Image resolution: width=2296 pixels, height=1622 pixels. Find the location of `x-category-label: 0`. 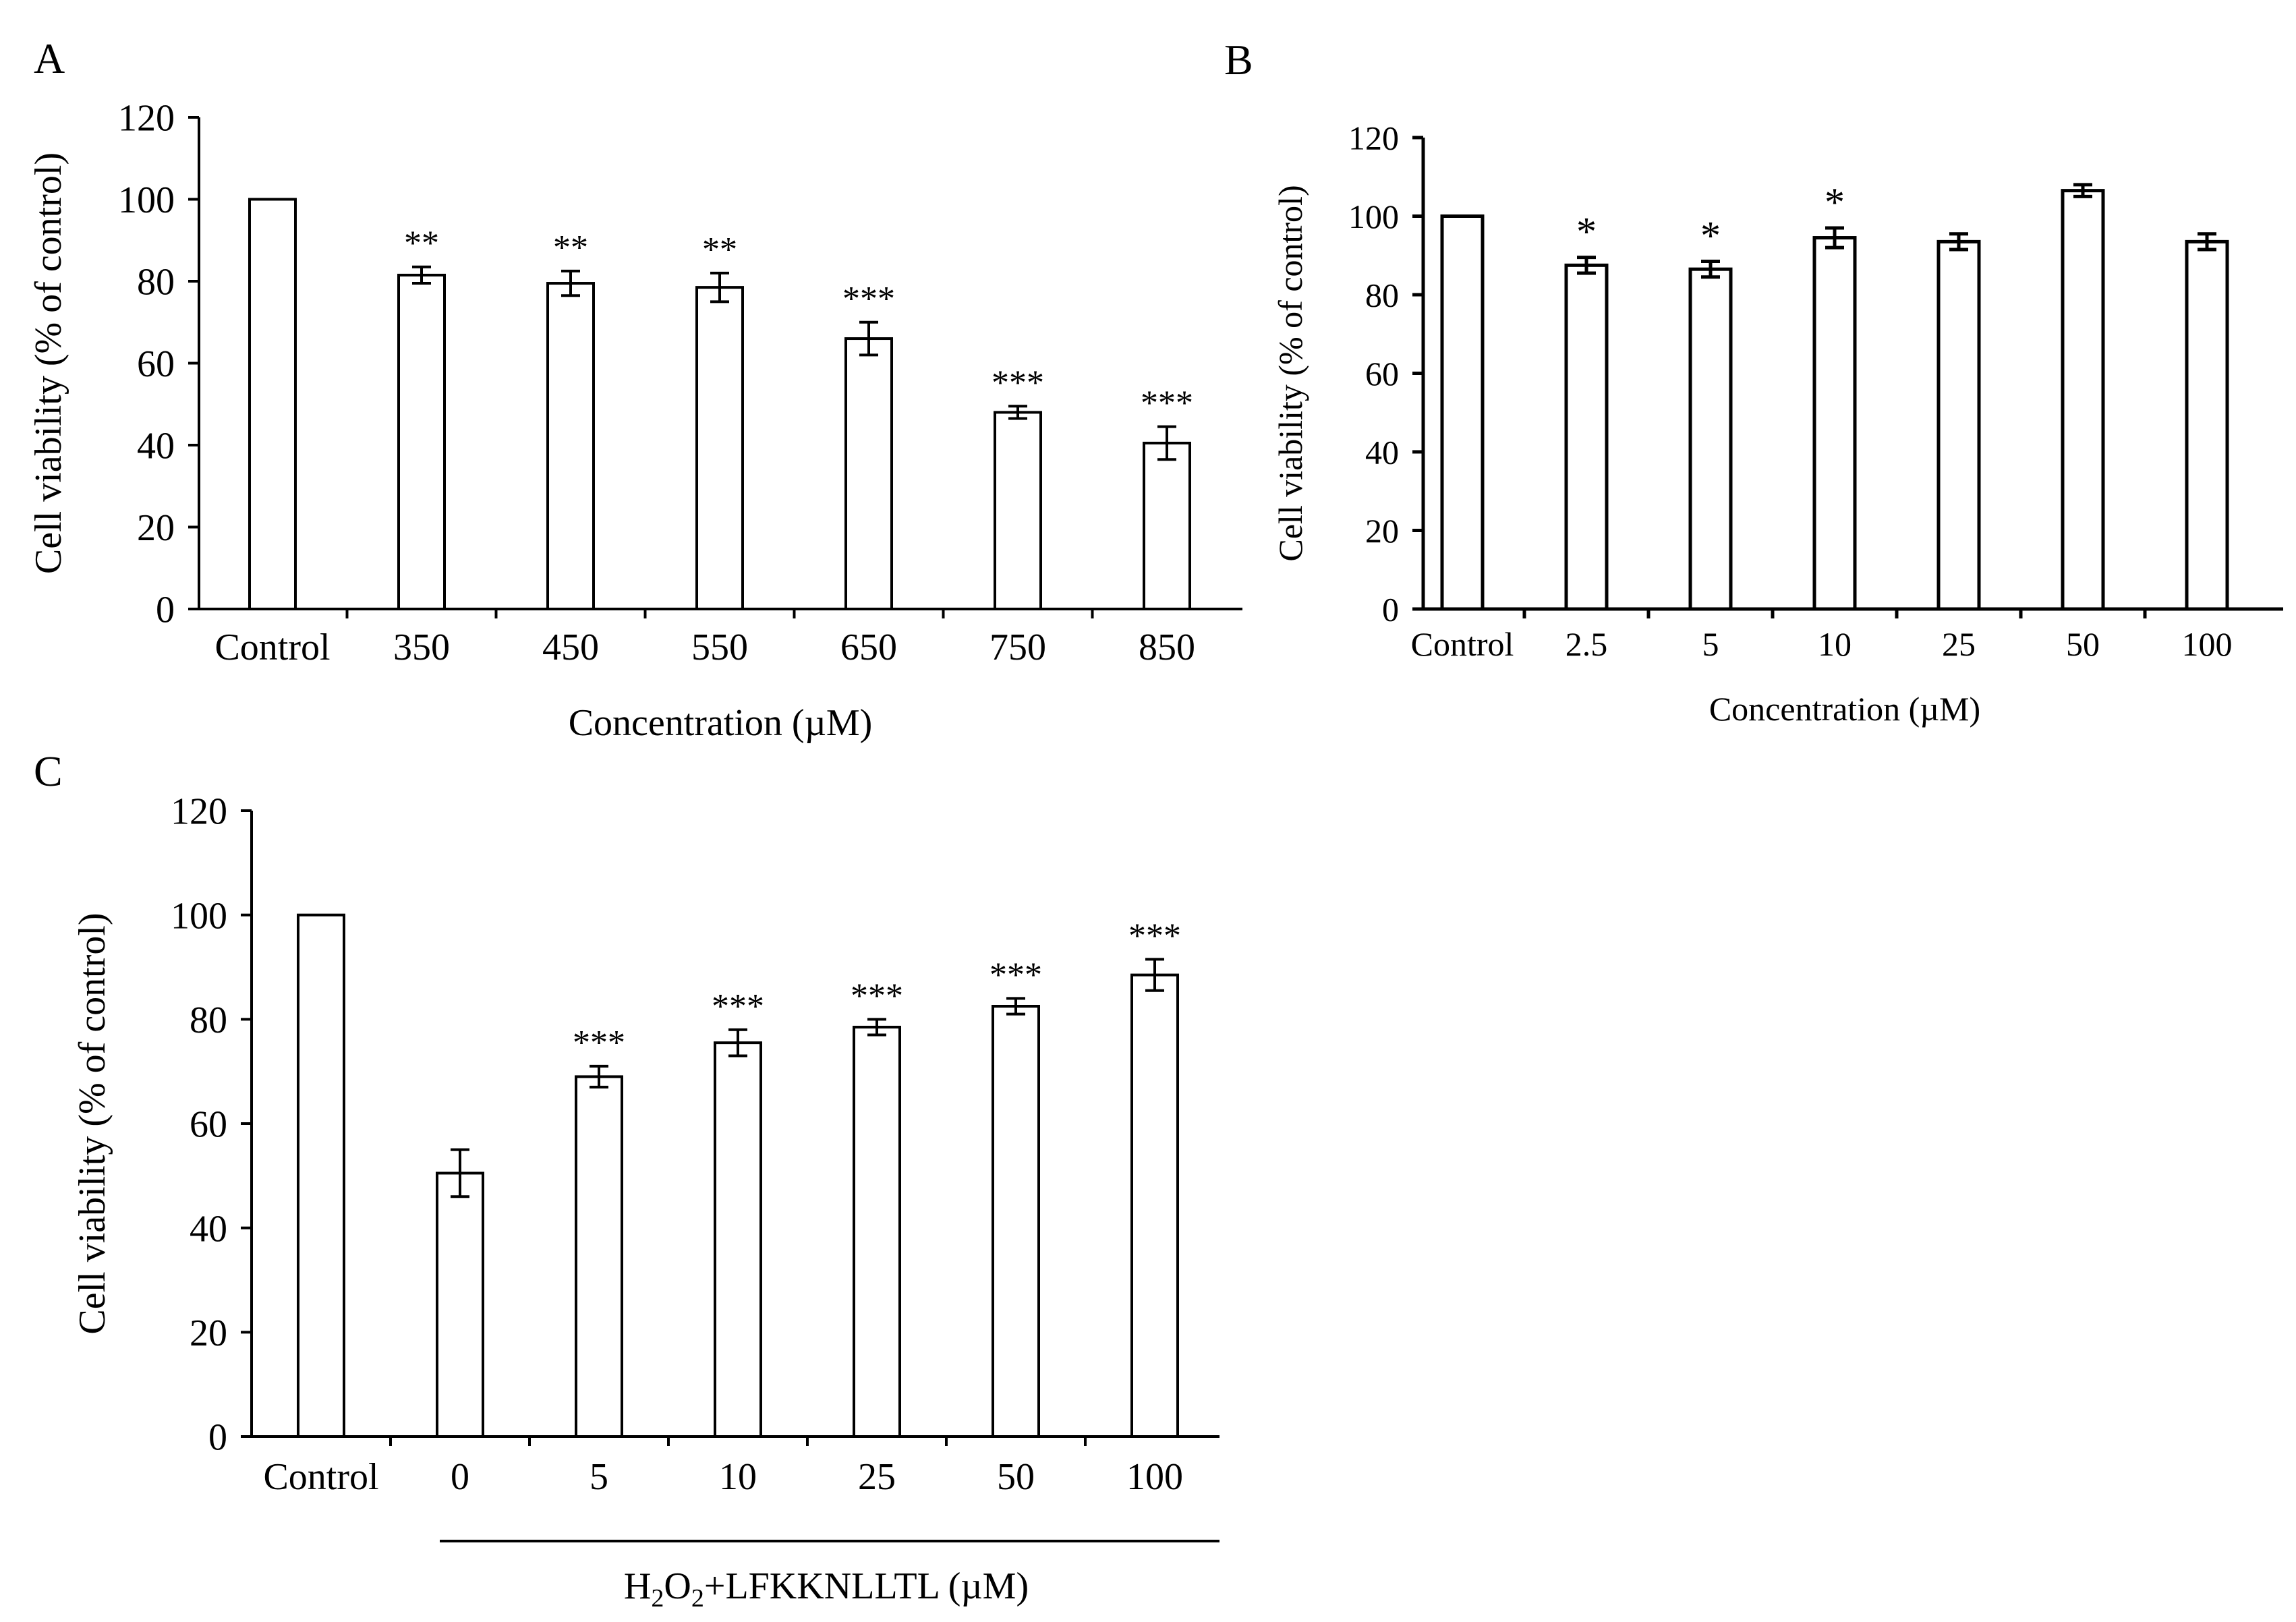

x-category-label: 0 is located at coordinates (460, 1477).